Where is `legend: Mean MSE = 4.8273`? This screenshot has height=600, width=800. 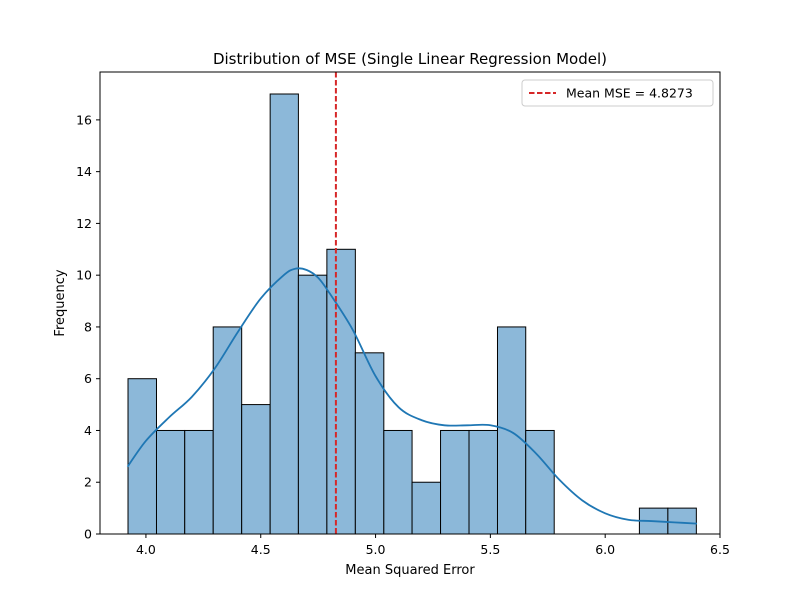
legend: Mean MSE = 4.8273 is located at coordinates (617, 93).